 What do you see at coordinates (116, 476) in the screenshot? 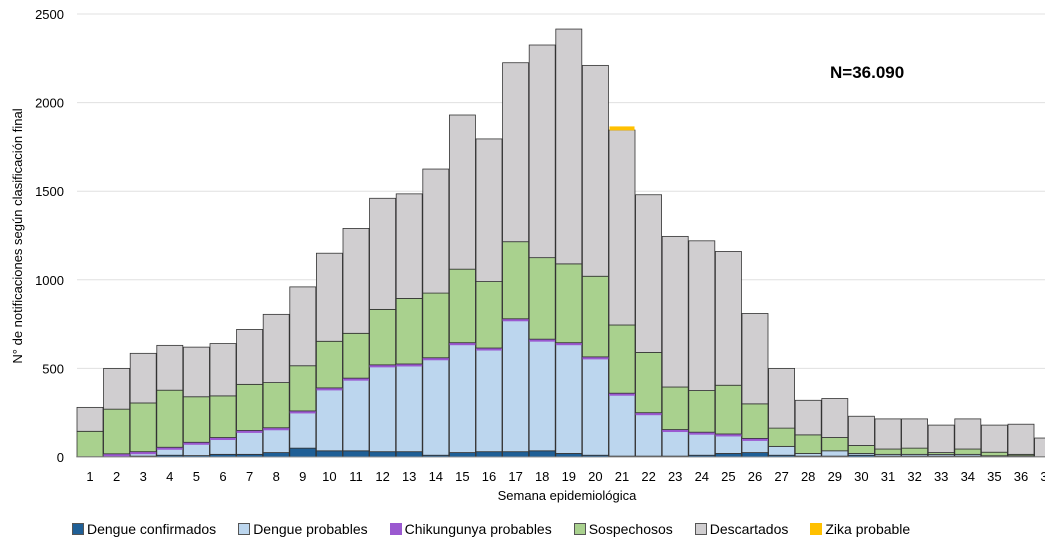
I see `x-tick-label: 2` at bounding box center [116, 476].